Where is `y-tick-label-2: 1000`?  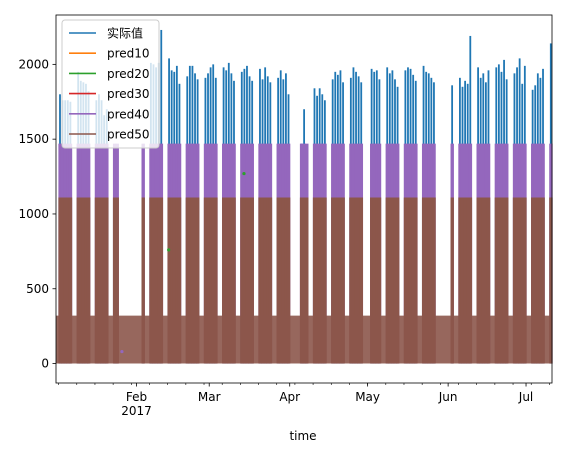 y-tick-label-2: 1000 is located at coordinates (33, 214).